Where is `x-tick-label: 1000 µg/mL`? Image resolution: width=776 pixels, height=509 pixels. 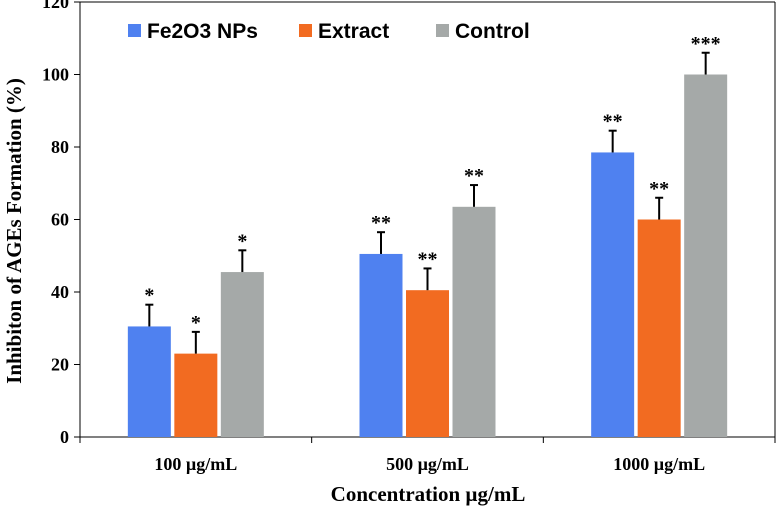 x-tick-label: 1000 µg/mL is located at coordinates (659, 464).